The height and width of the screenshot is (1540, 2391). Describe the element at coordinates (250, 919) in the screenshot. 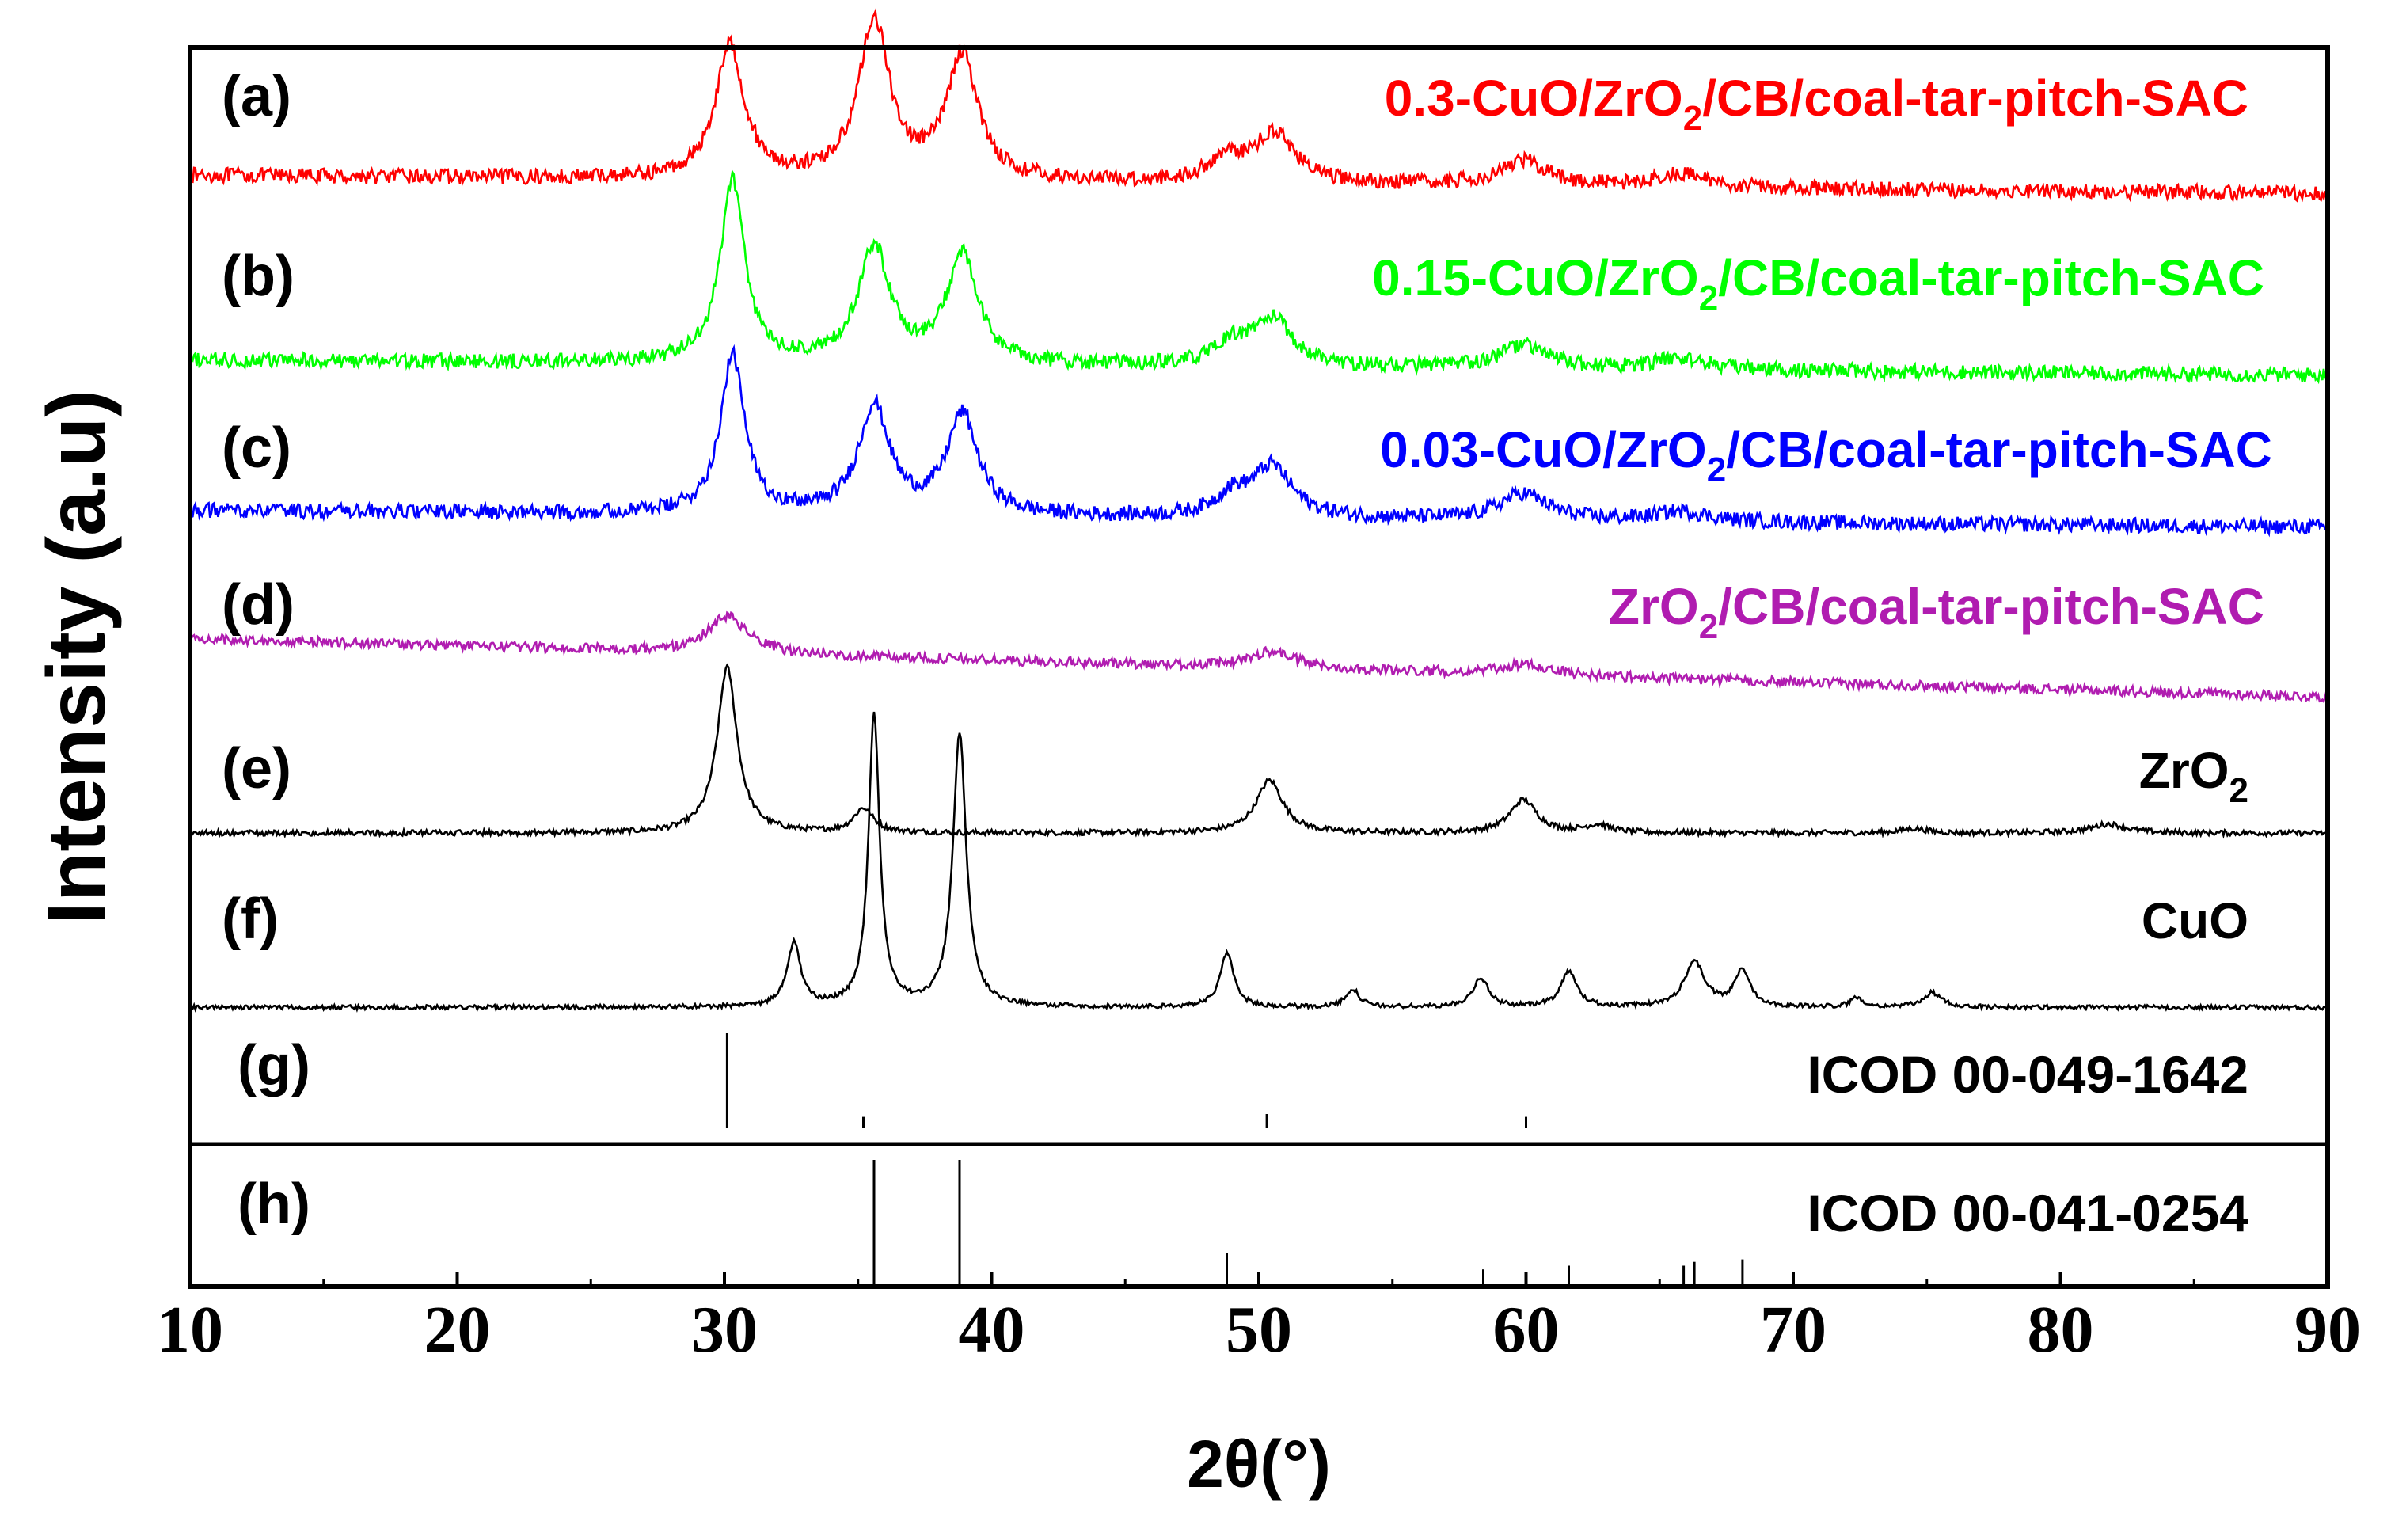

I see `panel-label-f: (f)` at that location.